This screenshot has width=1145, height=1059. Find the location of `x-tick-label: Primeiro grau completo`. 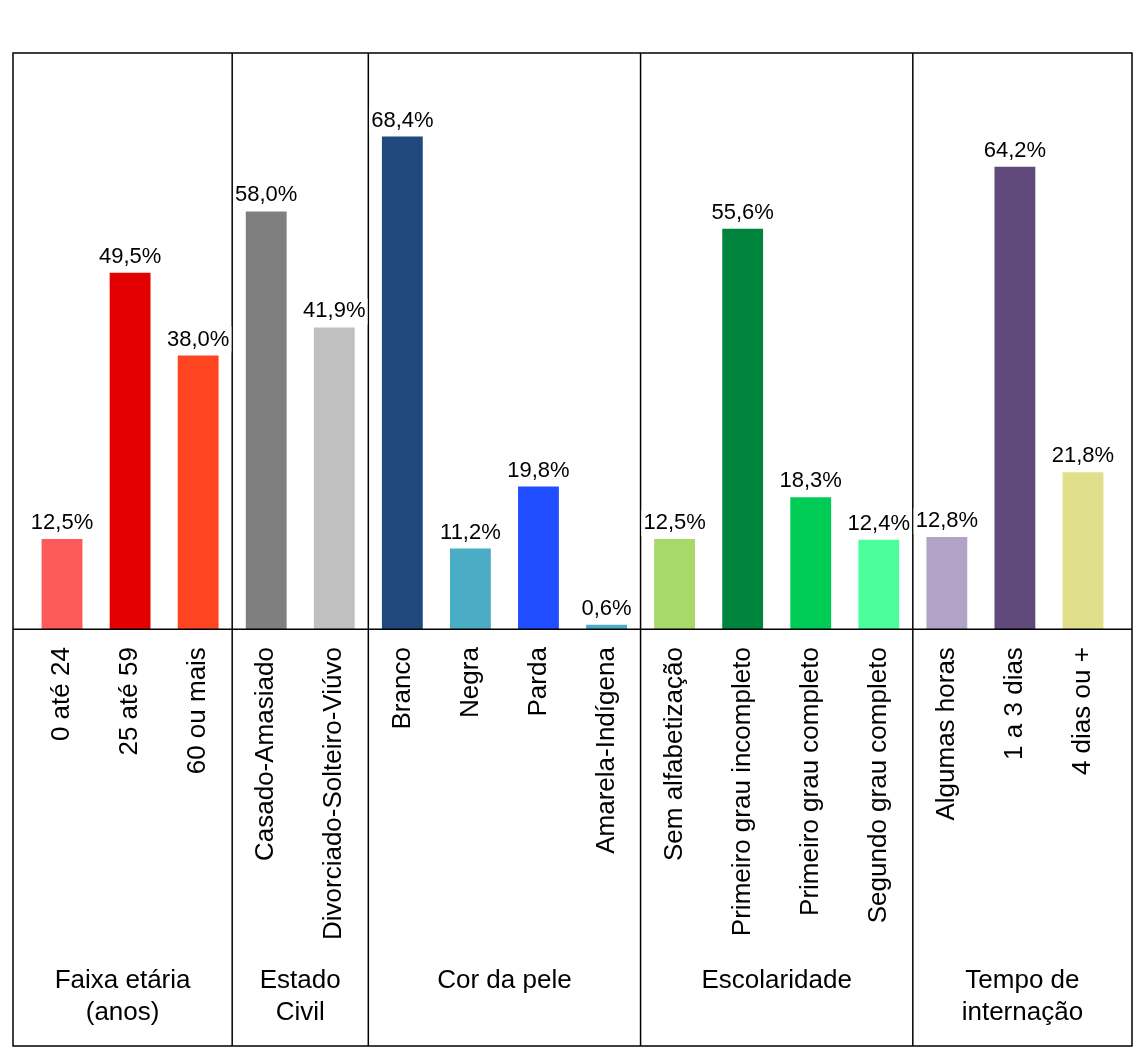

x-tick-label: Primeiro grau completo is located at coordinates (808, 781).